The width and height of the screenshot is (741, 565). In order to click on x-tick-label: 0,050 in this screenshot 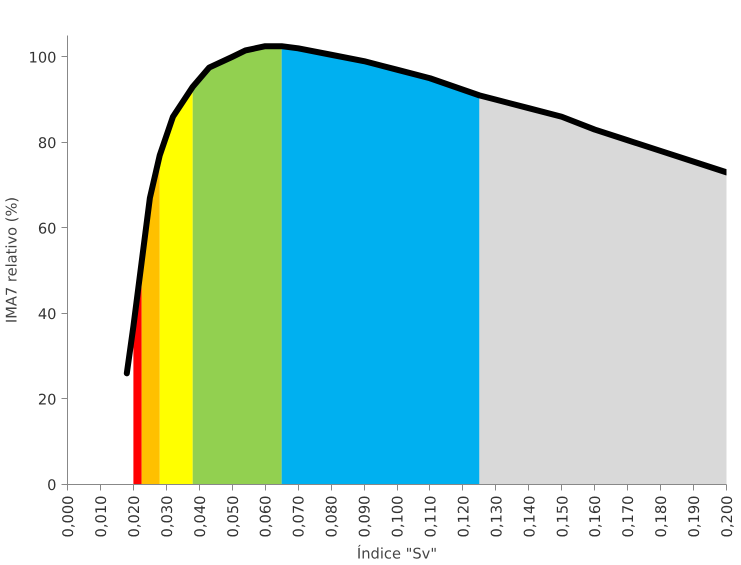, I will do `click(233, 516)`.